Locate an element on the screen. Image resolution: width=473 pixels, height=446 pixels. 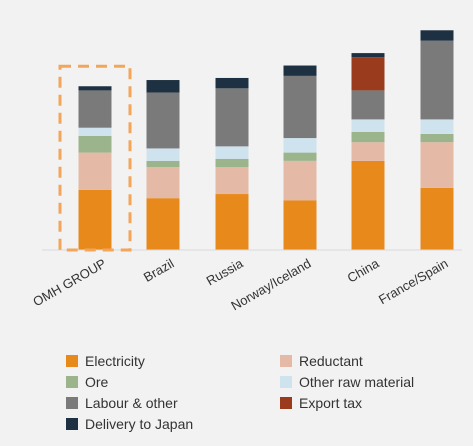
bar-segment-norway-iceland-ore is located at coordinates (300, 156).